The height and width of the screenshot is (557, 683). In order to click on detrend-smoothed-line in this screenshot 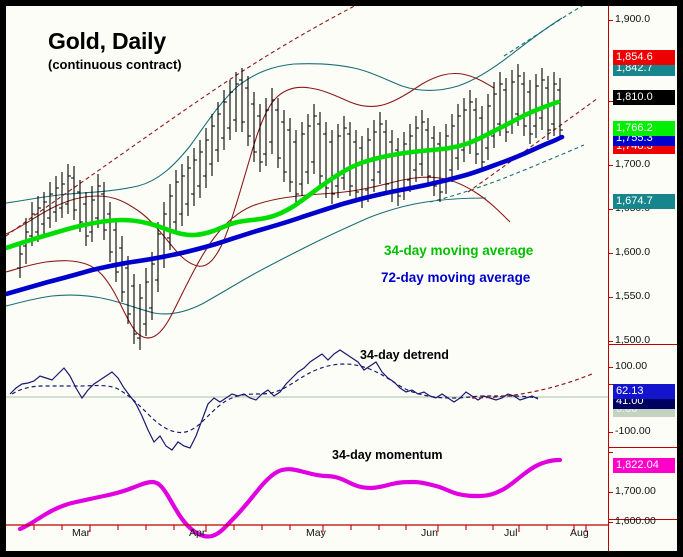, I will do `click(275, 398)`.